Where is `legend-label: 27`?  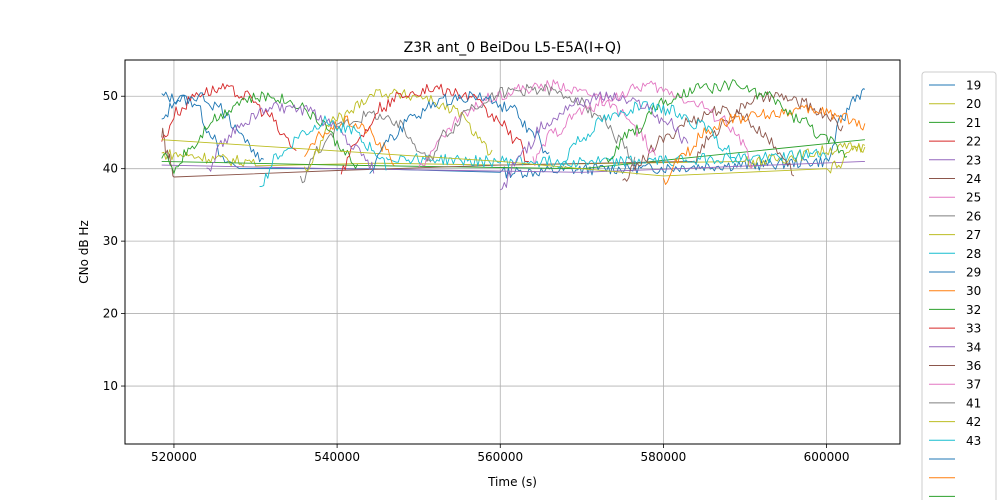 legend-label: 27 is located at coordinates (973, 235).